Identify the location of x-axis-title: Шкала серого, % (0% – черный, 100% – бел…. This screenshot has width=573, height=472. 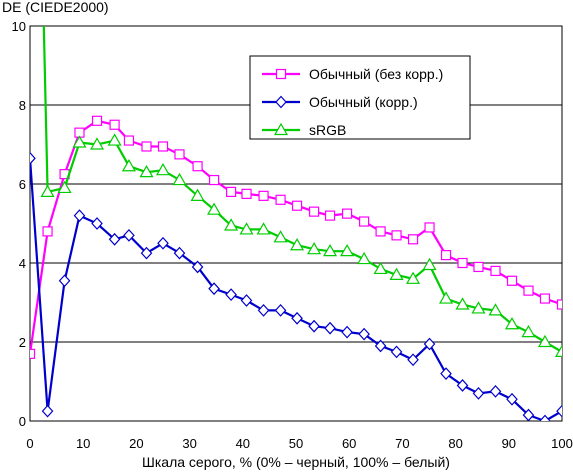
(296, 462).